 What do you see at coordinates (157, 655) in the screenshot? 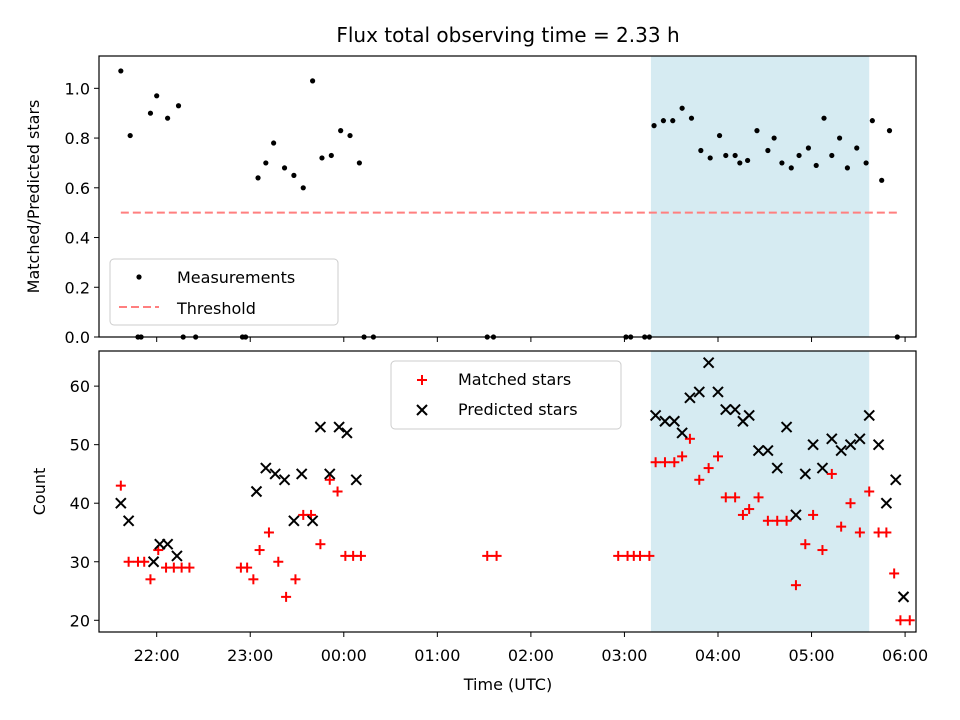
I see `x-tick-label: 22:00` at bounding box center [157, 655].